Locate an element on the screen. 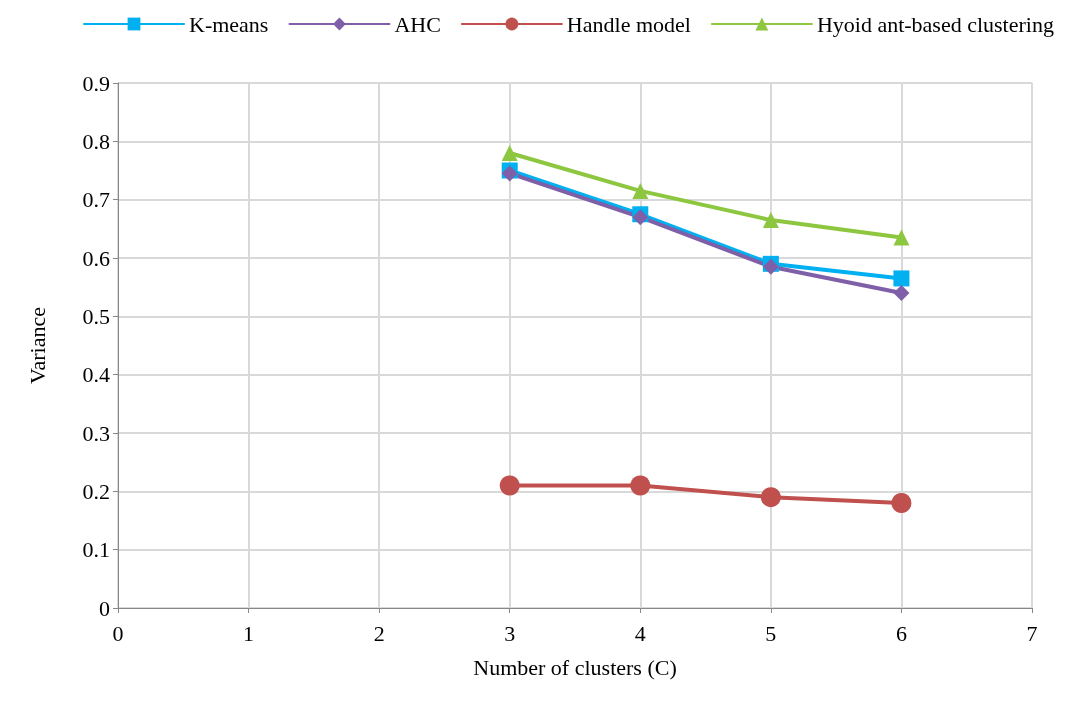  y-tick-label: 0.6 is located at coordinates (96, 258).